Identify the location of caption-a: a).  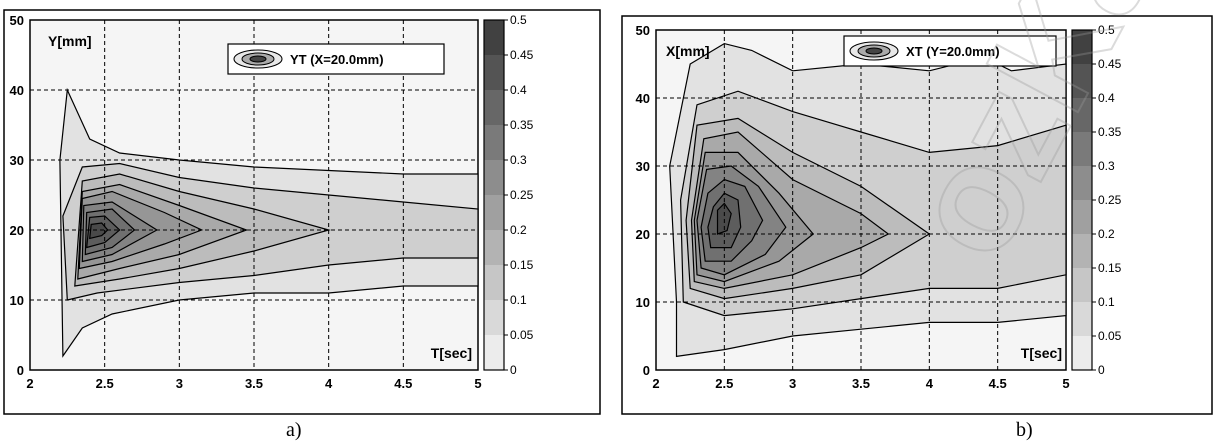
(294, 430).